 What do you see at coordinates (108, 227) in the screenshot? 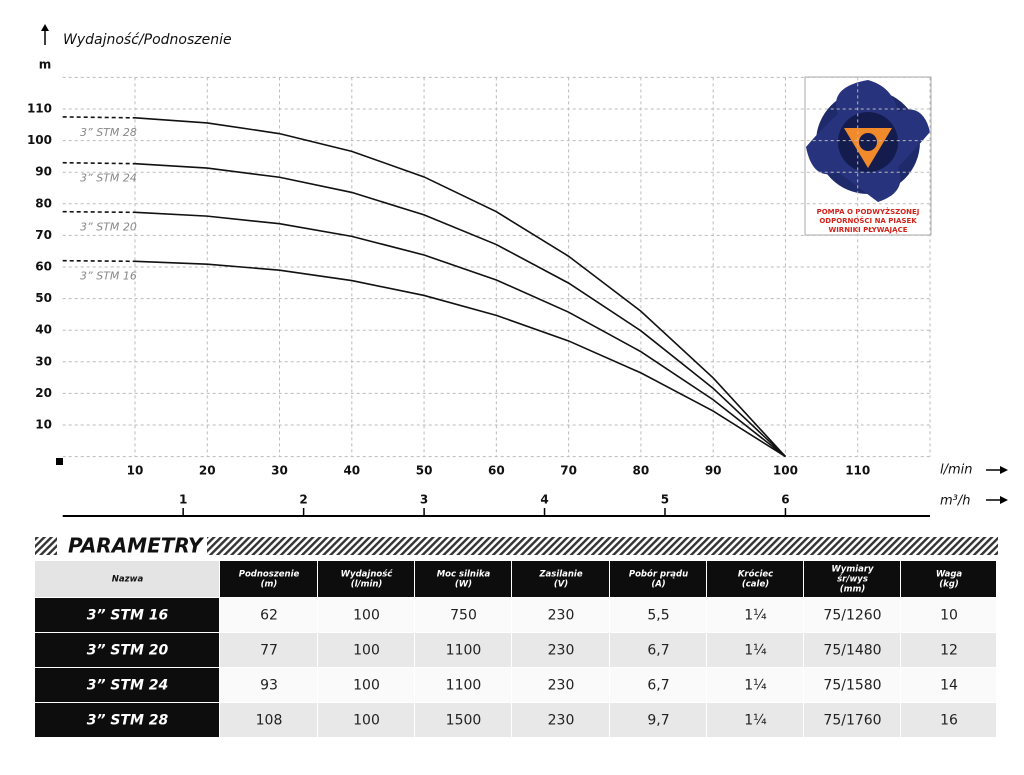
I see `series-label: 3” STM 20` at bounding box center [108, 227].